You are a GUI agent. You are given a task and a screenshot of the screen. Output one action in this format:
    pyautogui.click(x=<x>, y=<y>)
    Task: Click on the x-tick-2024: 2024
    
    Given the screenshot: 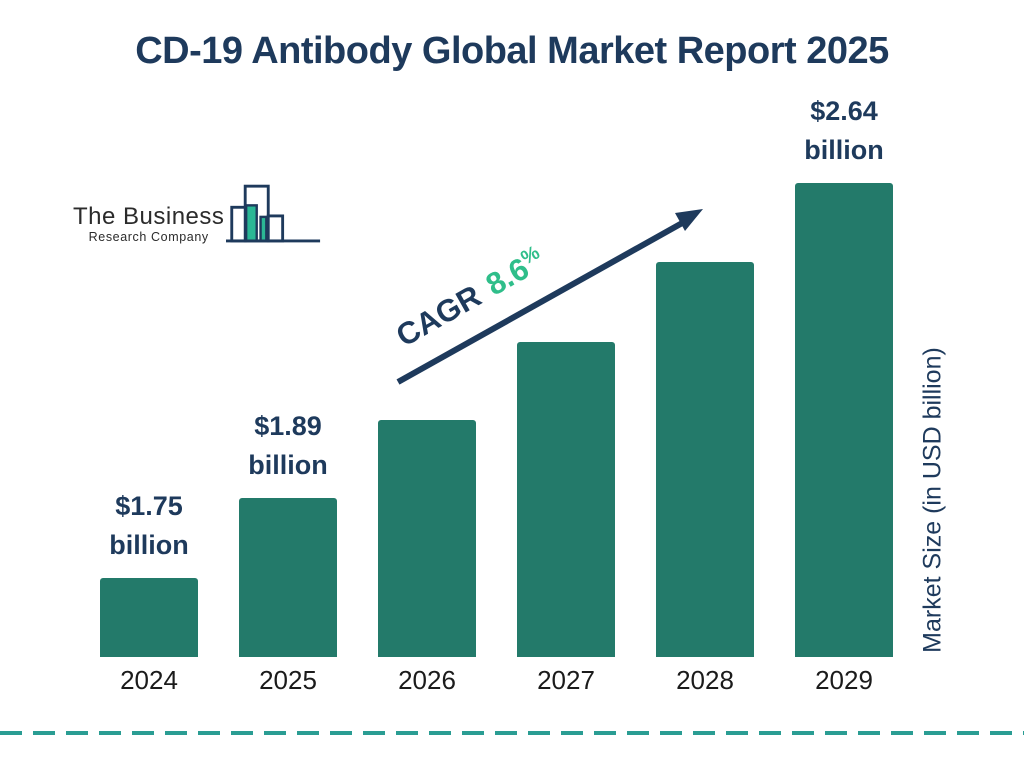 What is the action you would take?
    pyautogui.click(x=149, y=680)
    